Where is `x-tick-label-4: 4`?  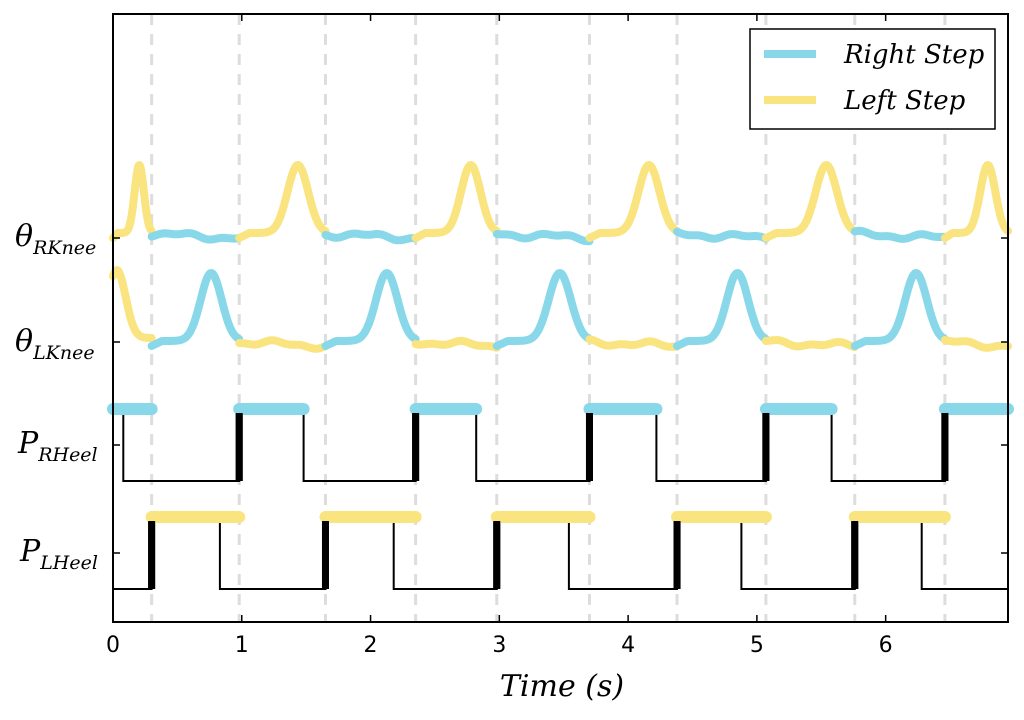
x-tick-label-4: 4 is located at coordinates (628, 645).